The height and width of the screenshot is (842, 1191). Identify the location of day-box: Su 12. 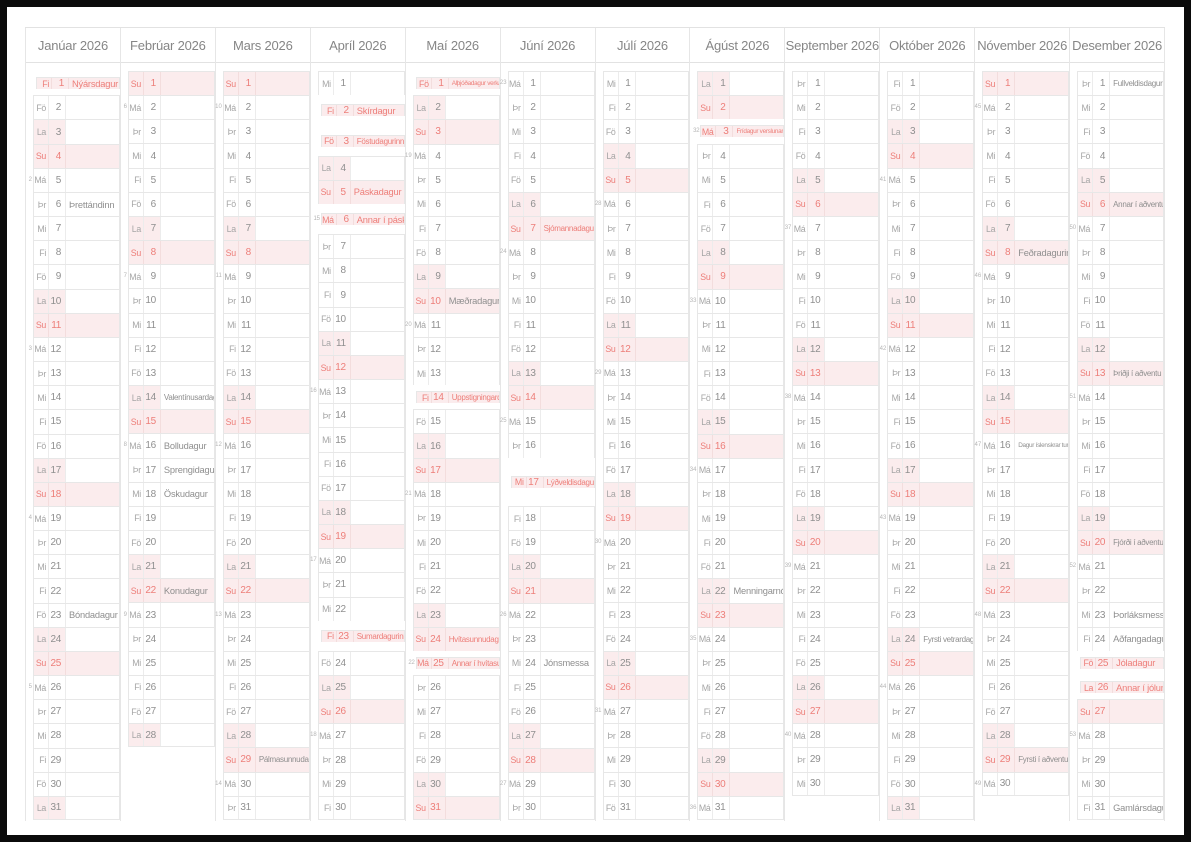
(646, 348).